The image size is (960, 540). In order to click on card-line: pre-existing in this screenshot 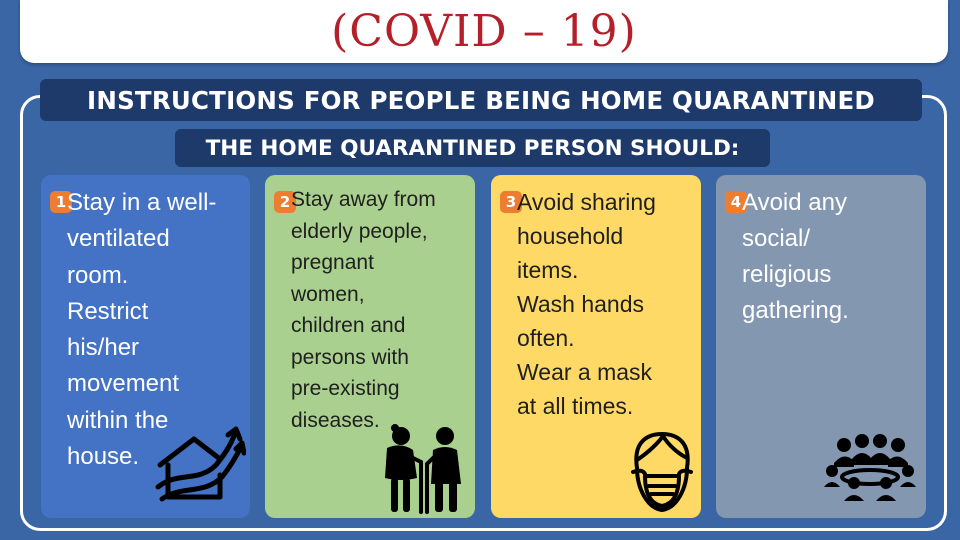, I will do `click(345, 388)`.